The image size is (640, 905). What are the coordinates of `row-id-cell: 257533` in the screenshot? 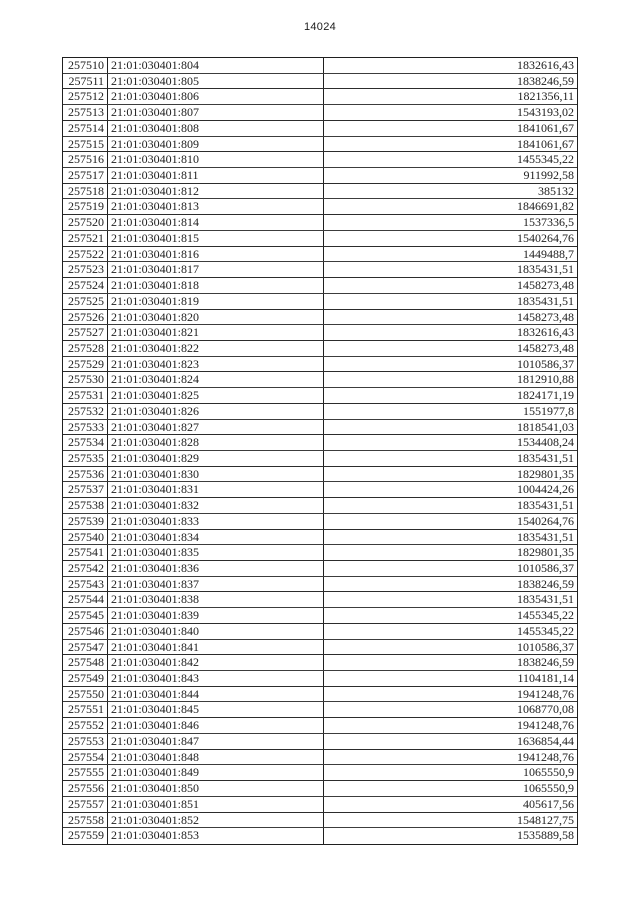 It's located at (85, 427).